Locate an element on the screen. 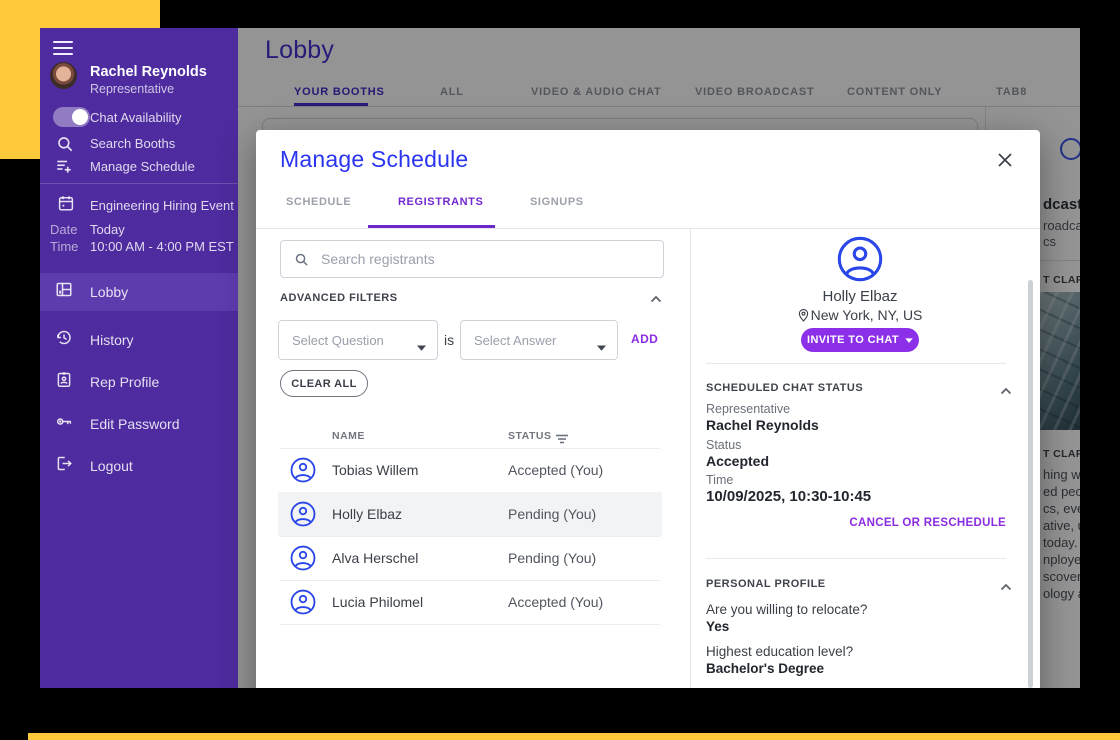 The height and width of the screenshot is (740, 1120). chat-availability-toggle is located at coordinates (71, 117).